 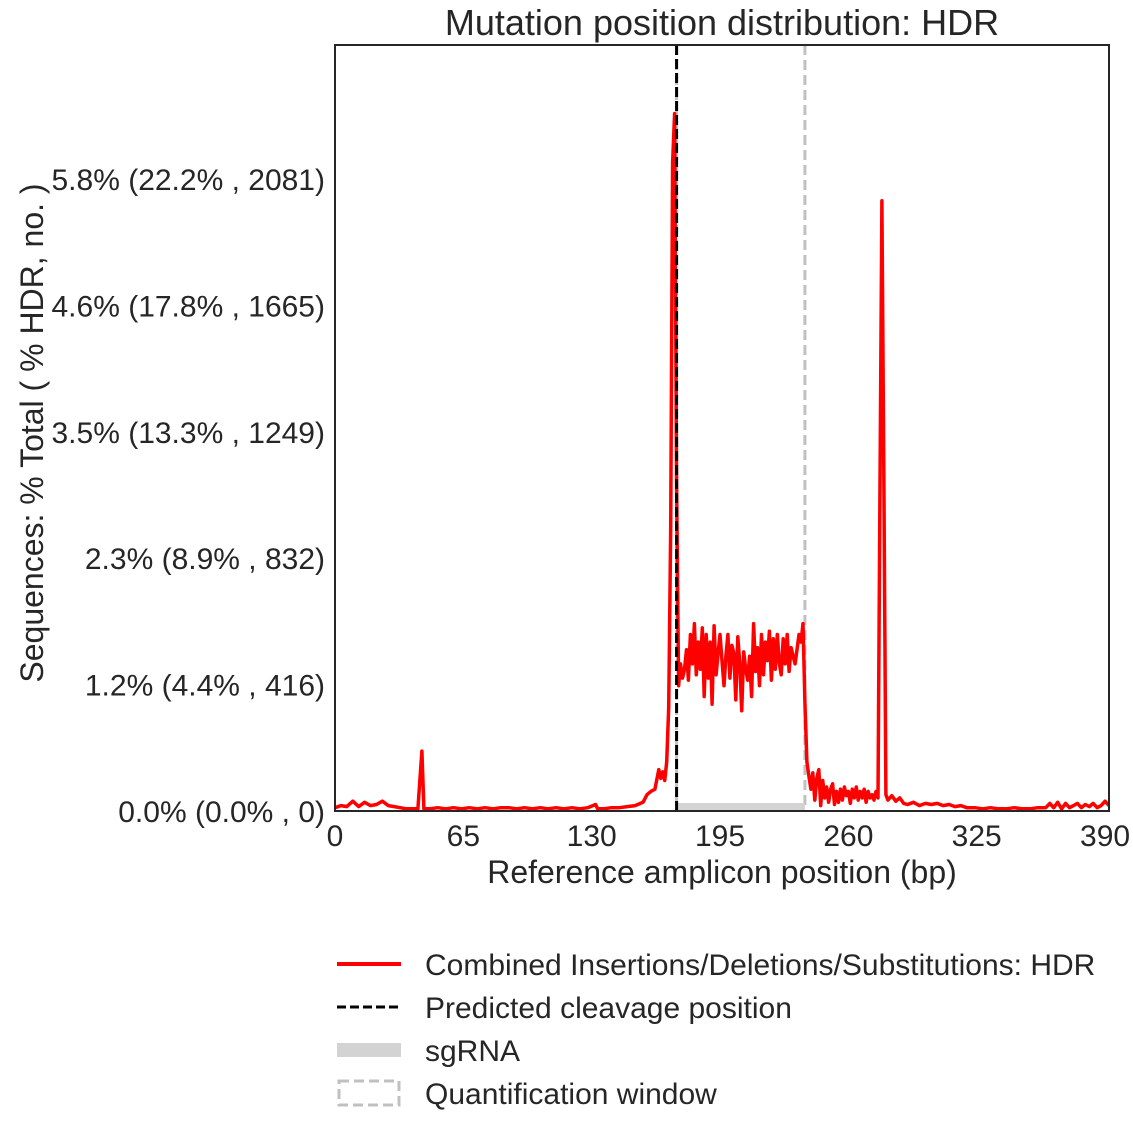 I want to click on y-axis-label: Sequences: % Total ( % HDR, no. ), so click(x=32, y=432).